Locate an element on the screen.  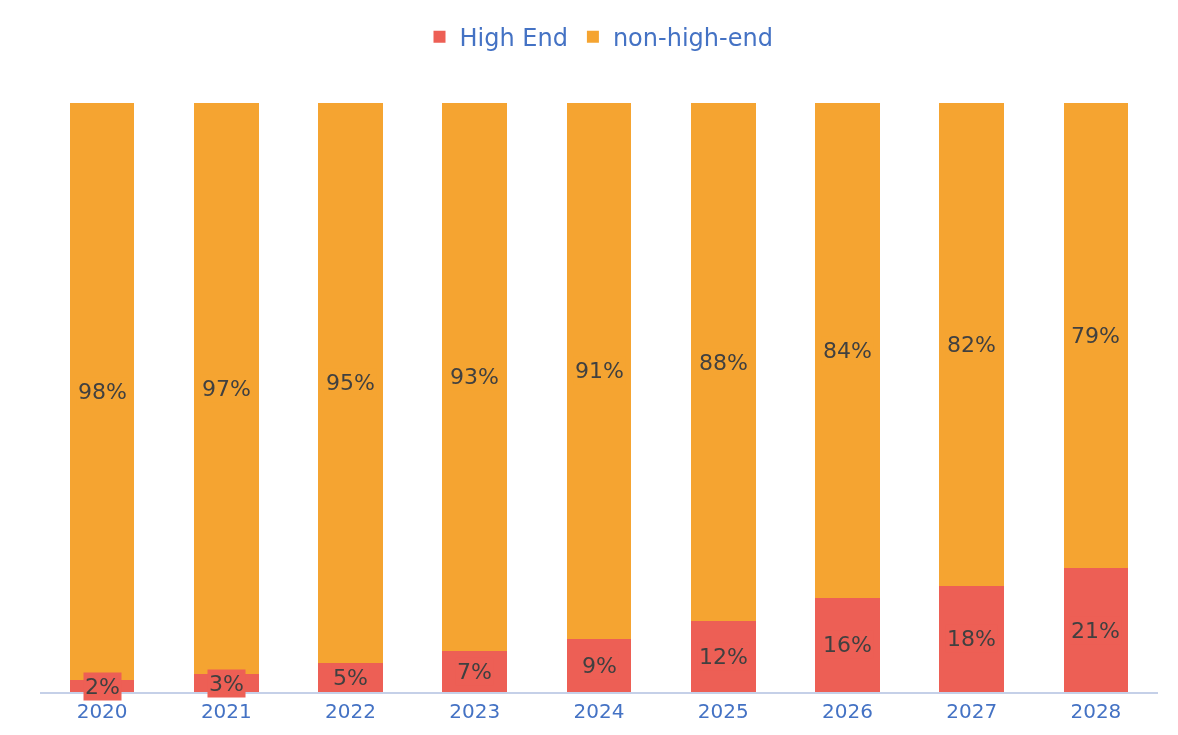
data-label: 93% is located at coordinates (474, 376).